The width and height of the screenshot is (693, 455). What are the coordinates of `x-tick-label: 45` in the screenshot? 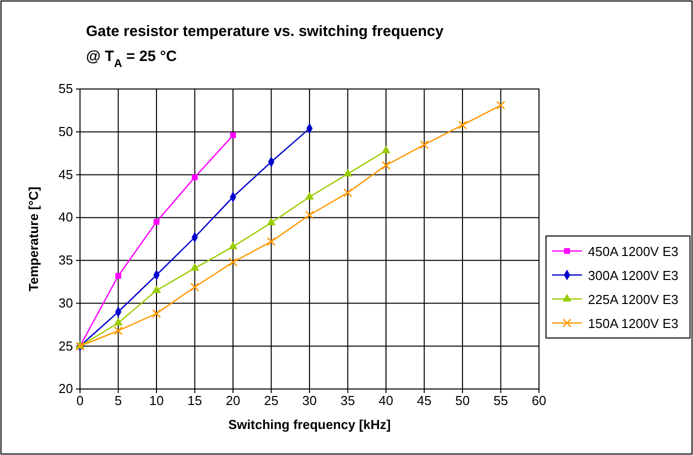 It's located at (424, 400).